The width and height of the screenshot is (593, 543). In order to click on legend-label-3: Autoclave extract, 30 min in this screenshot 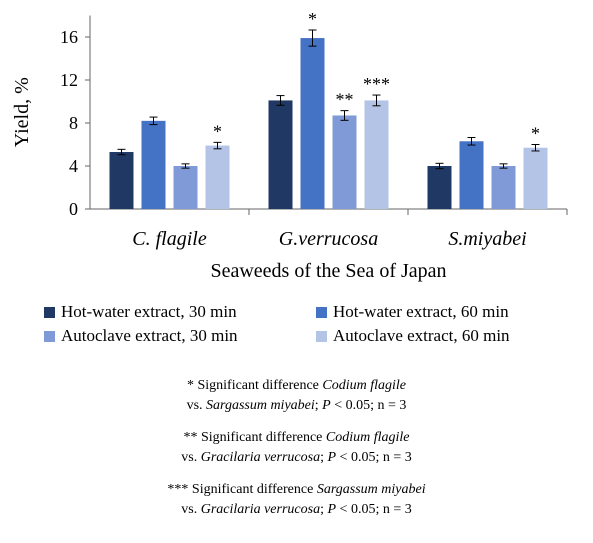, I will do `click(149, 335)`.